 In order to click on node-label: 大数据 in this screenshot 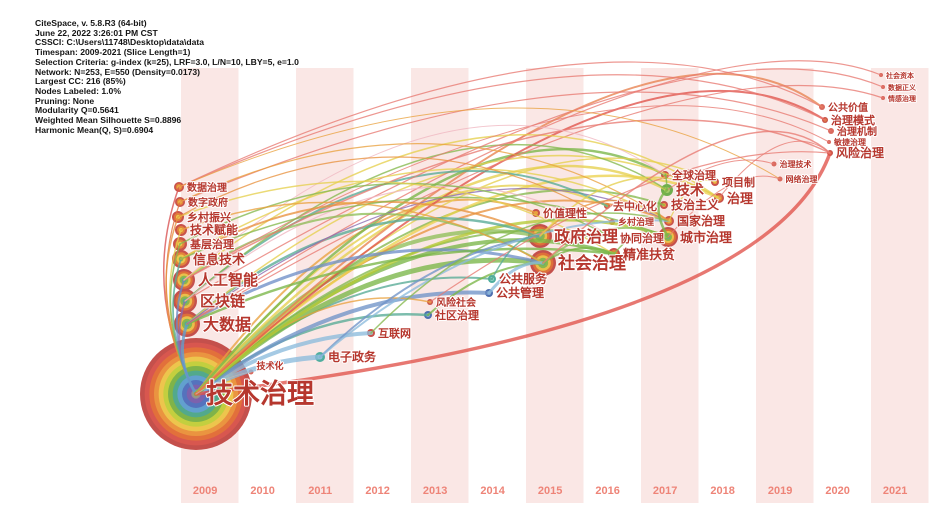, I will do `click(227, 324)`.